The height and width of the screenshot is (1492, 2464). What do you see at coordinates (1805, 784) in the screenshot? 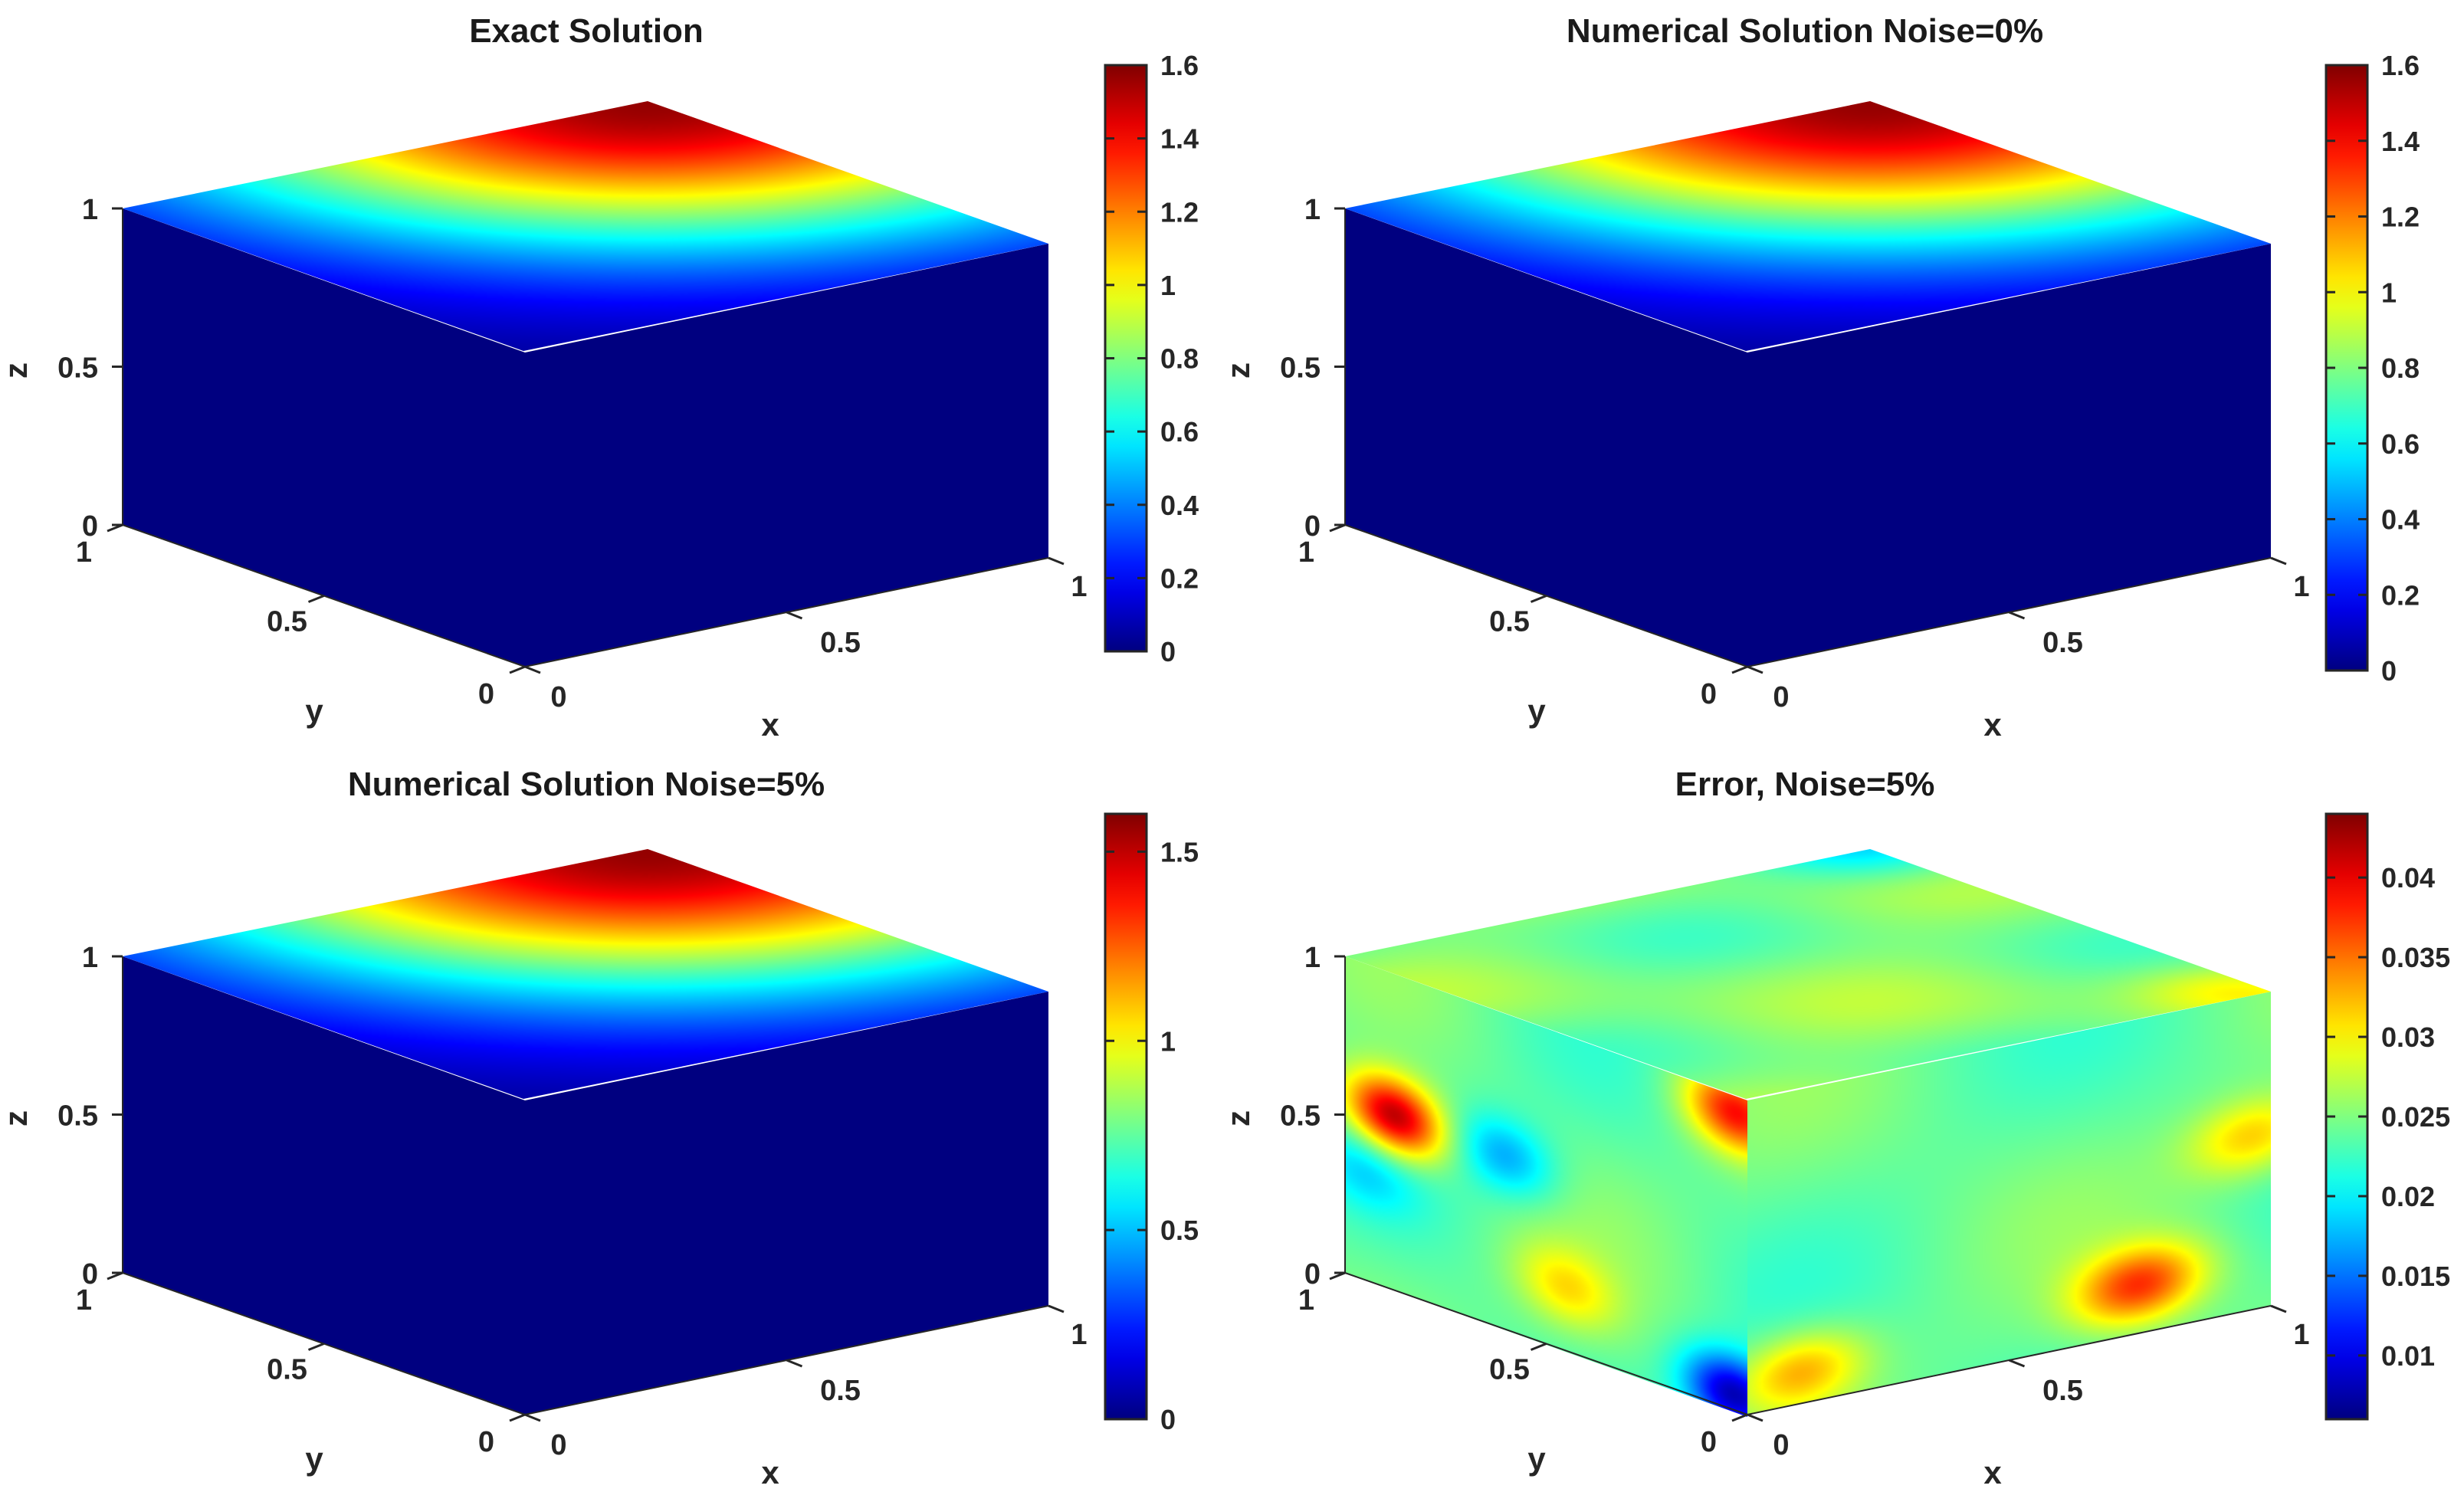
I see `chart-title: Error, Noise=5%` at bounding box center [1805, 784].